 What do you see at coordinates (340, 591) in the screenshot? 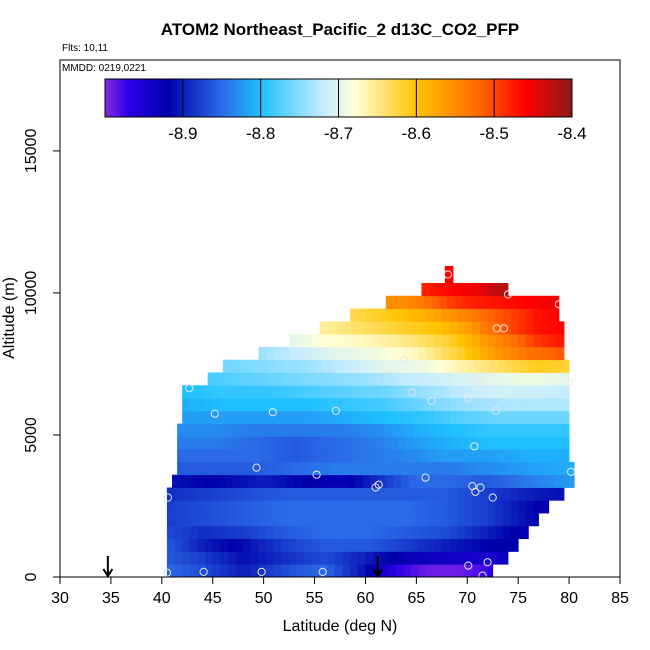
I see `x-axis: 30 35 40 45 50 55 60 65 70 75 80 85` at bounding box center [340, 591].